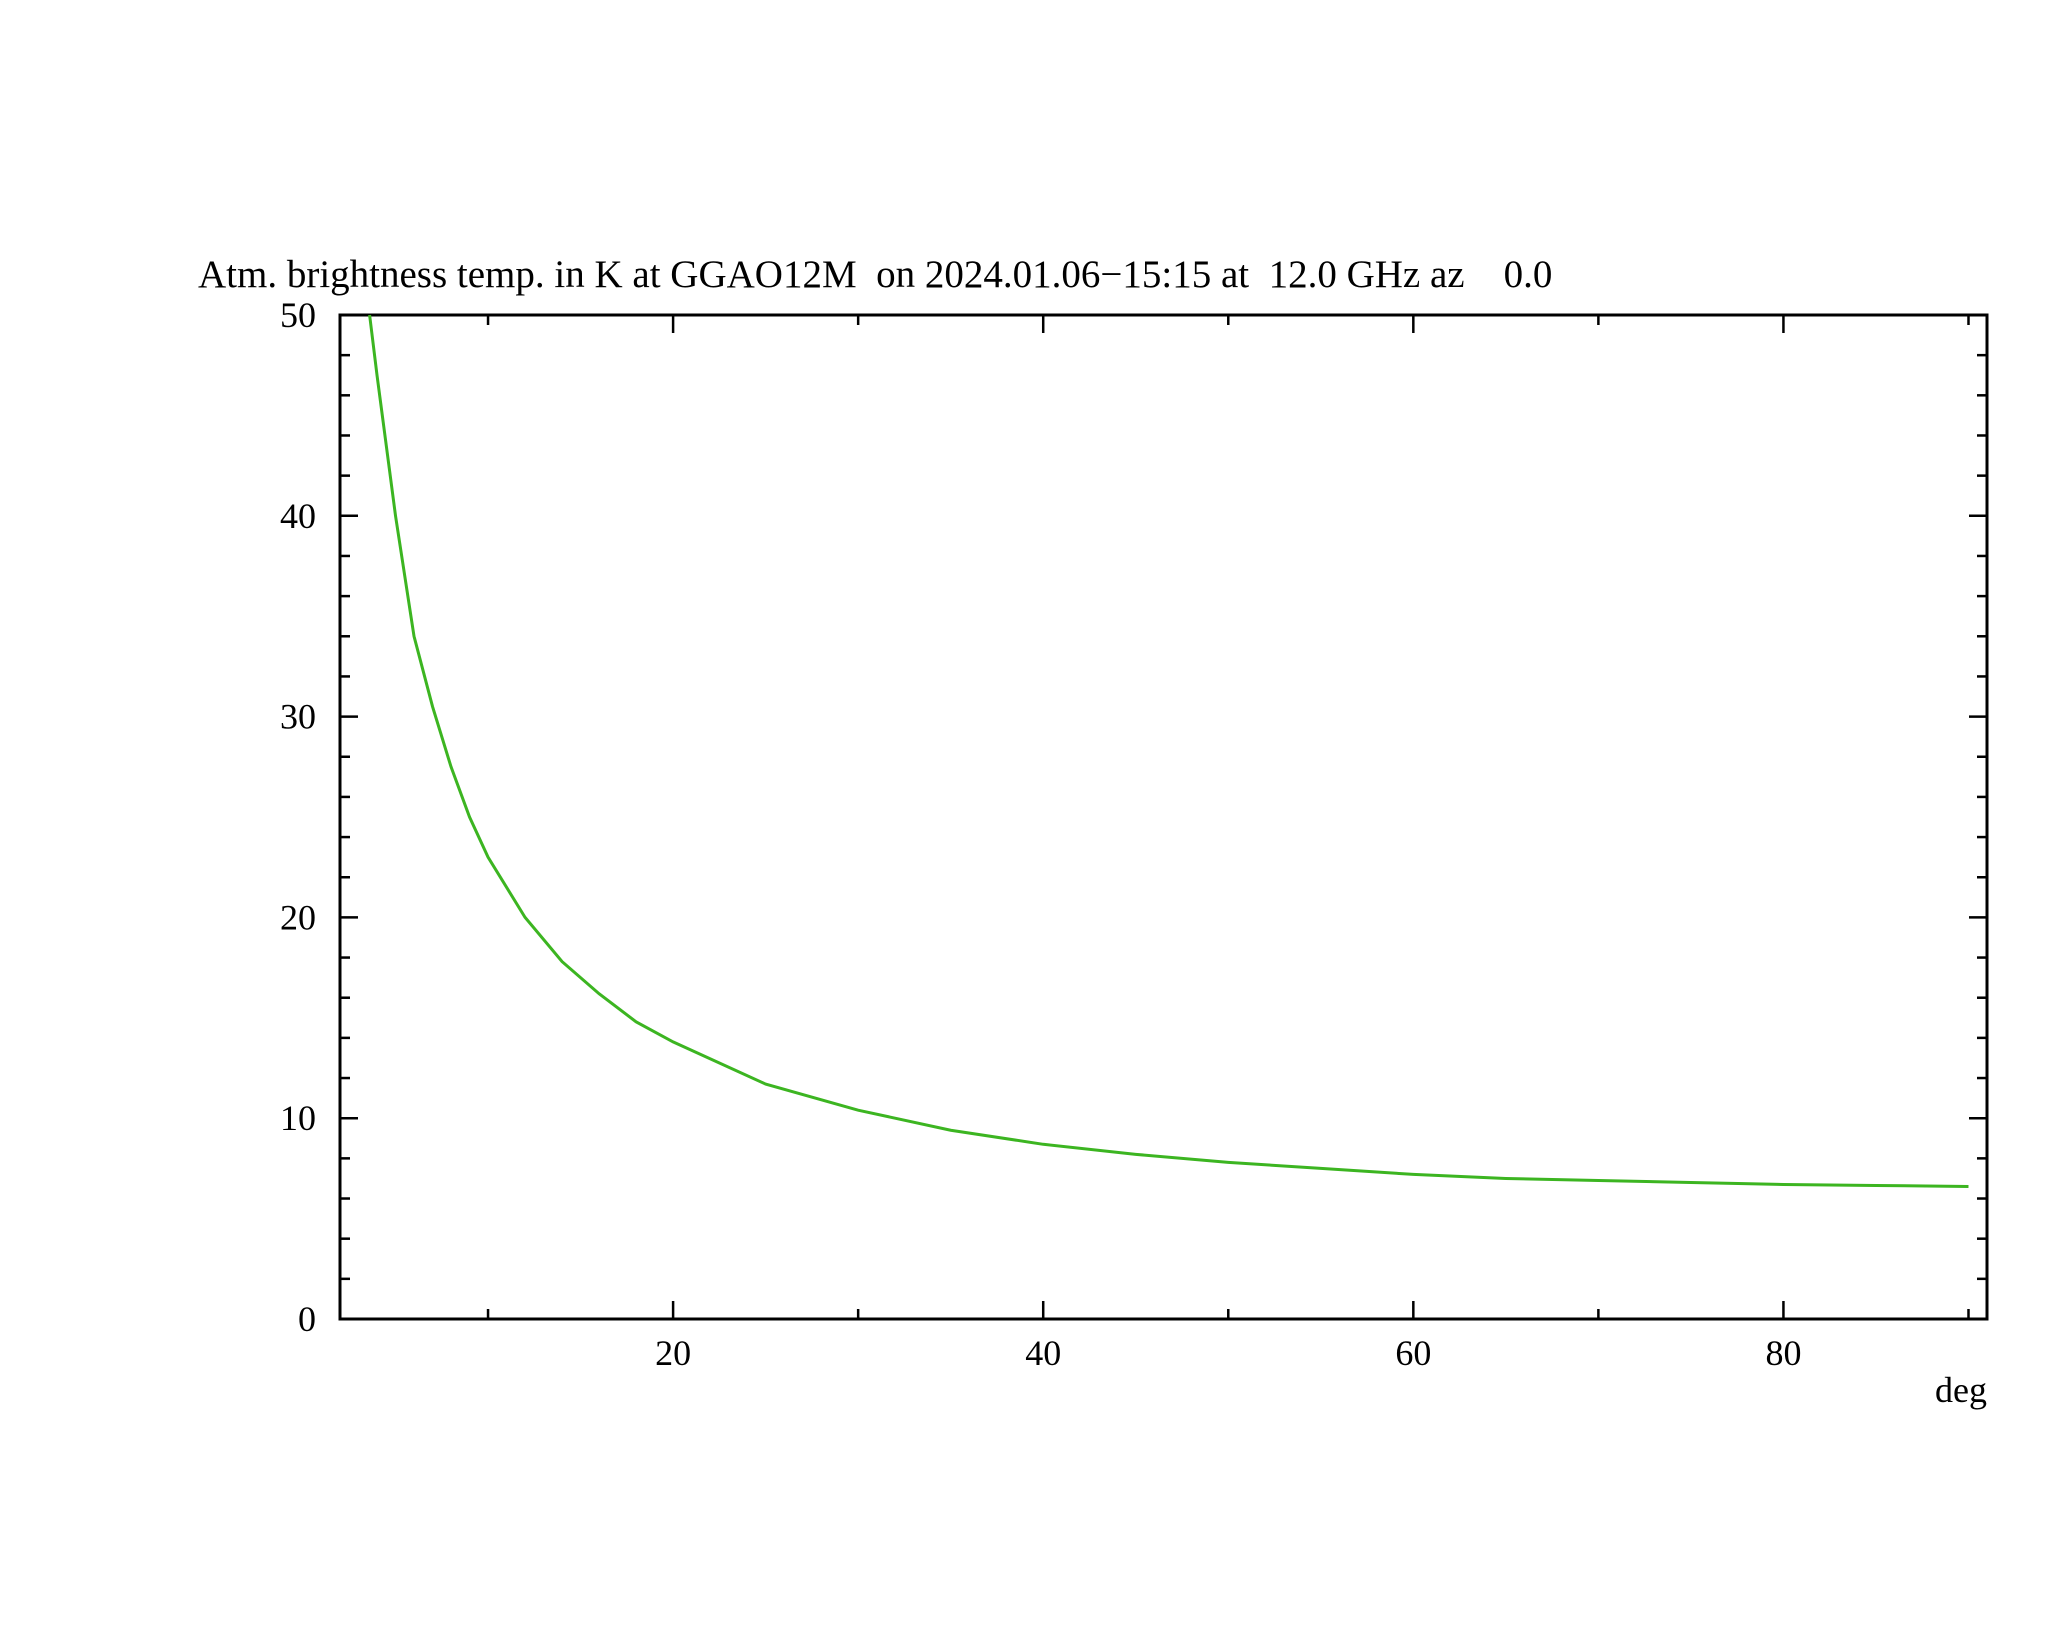  I want to click on y-tick-label: 0, so click(307, 1319).